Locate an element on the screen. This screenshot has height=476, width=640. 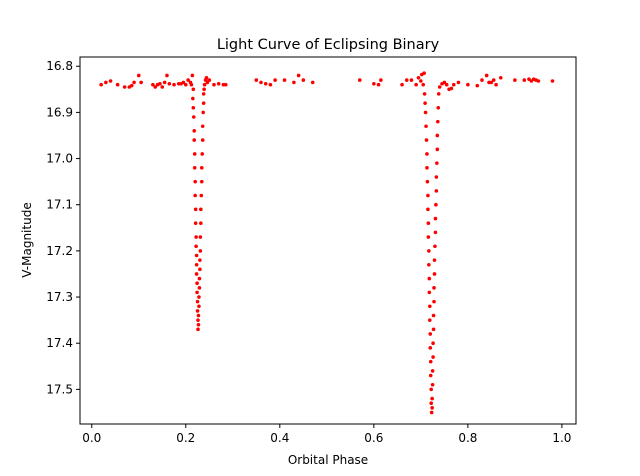
y-tick-label: 17.1 is located at coordinates (59, 205).